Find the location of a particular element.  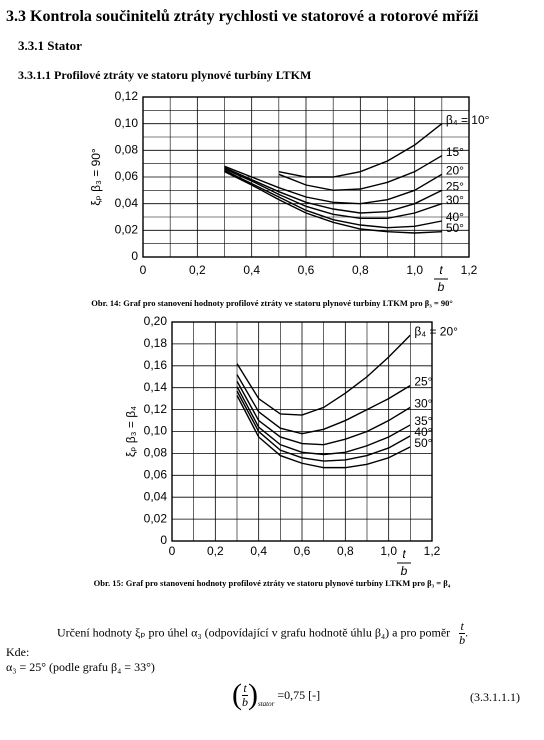

y-tick-label: 0,14 is located at coordinates (156, 387).